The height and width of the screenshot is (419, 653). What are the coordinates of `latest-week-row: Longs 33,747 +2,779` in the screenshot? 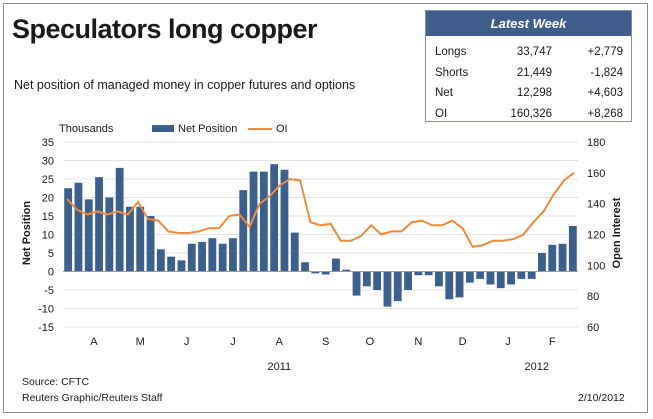 It's located at (528, 52).